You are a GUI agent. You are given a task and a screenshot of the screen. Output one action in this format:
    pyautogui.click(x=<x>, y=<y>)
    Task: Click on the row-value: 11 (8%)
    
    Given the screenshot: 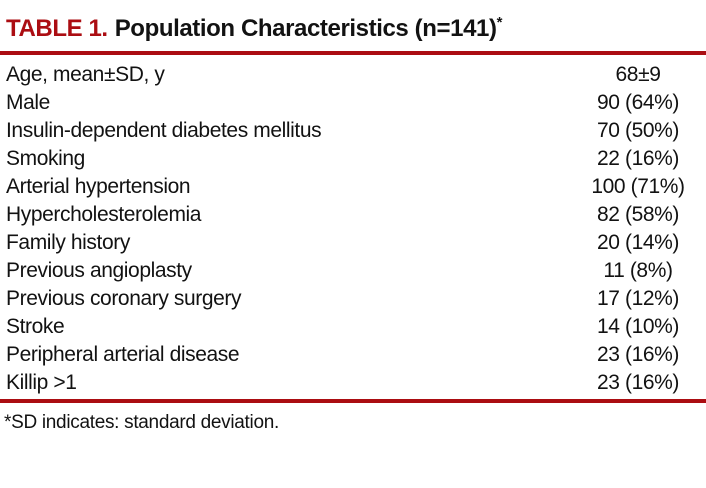 What is the action you would take?
    pyautogui.click(x=638, y=270)
    